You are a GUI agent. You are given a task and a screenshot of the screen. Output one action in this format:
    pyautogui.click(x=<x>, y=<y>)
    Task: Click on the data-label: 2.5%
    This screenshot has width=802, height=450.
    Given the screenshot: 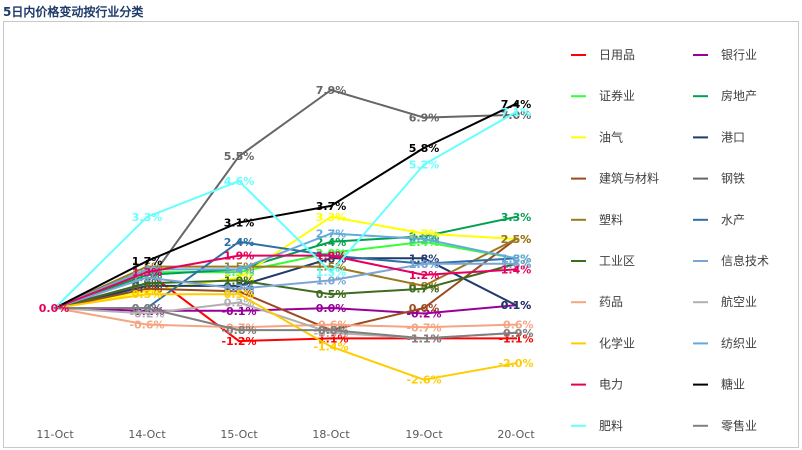 What is the action you would take?
    pyautogui.click(x=516, y=239)
    